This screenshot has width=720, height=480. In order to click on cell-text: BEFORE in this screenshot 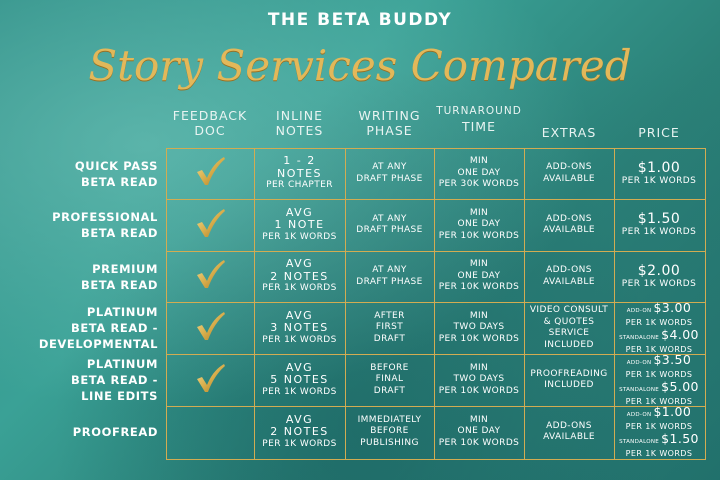, I will do `click(389, 431)`.